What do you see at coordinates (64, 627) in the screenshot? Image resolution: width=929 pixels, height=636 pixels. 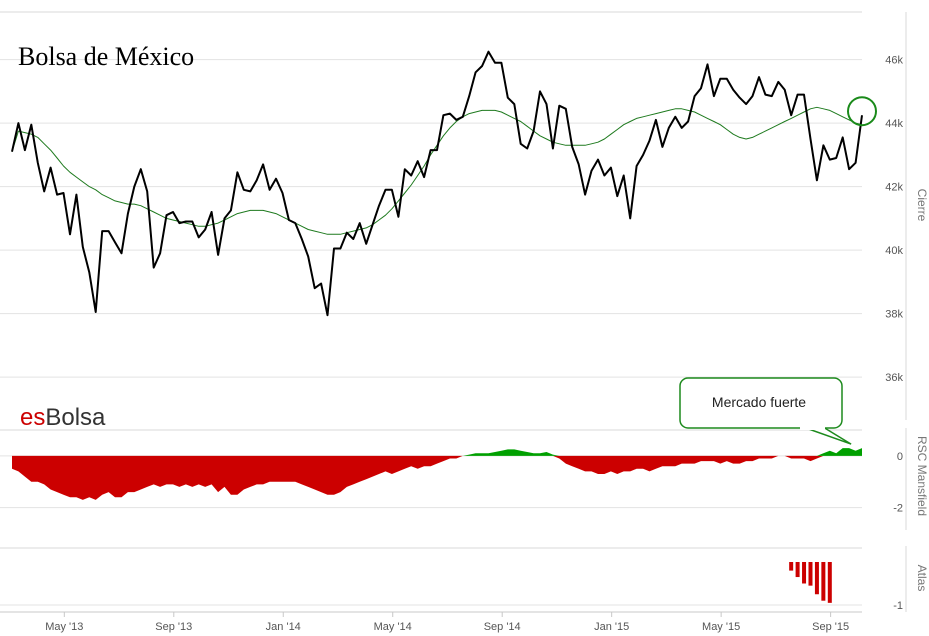 I see `xtick-label-0: May '13` at bounding box center [64, 627].